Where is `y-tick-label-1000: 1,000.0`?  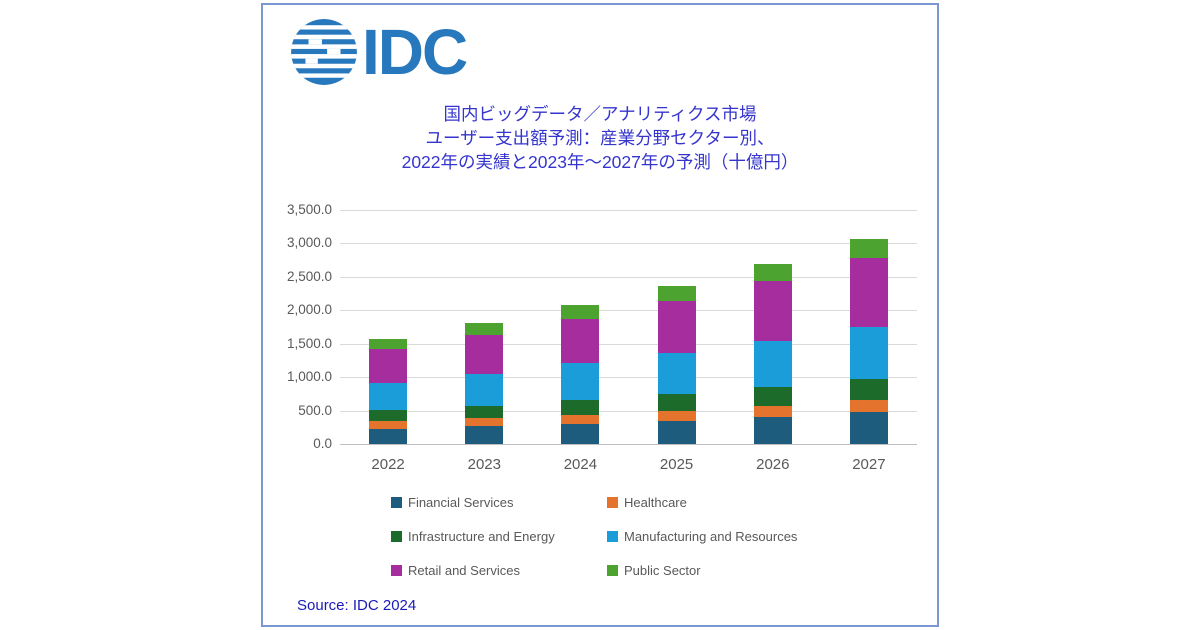 y-tick-label-1000: 1,000.0 is located at coordinates (309, 377).